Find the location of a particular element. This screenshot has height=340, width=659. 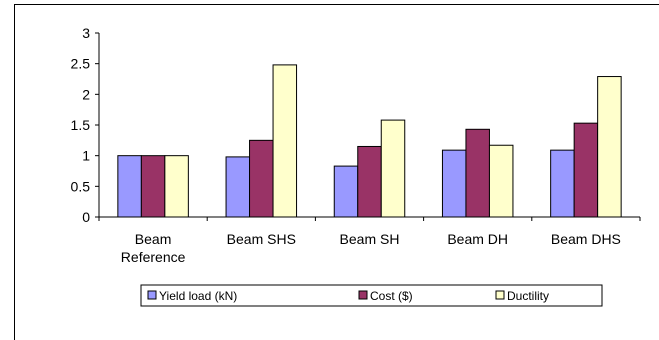

legend-box is located at coordinates (371, 295).